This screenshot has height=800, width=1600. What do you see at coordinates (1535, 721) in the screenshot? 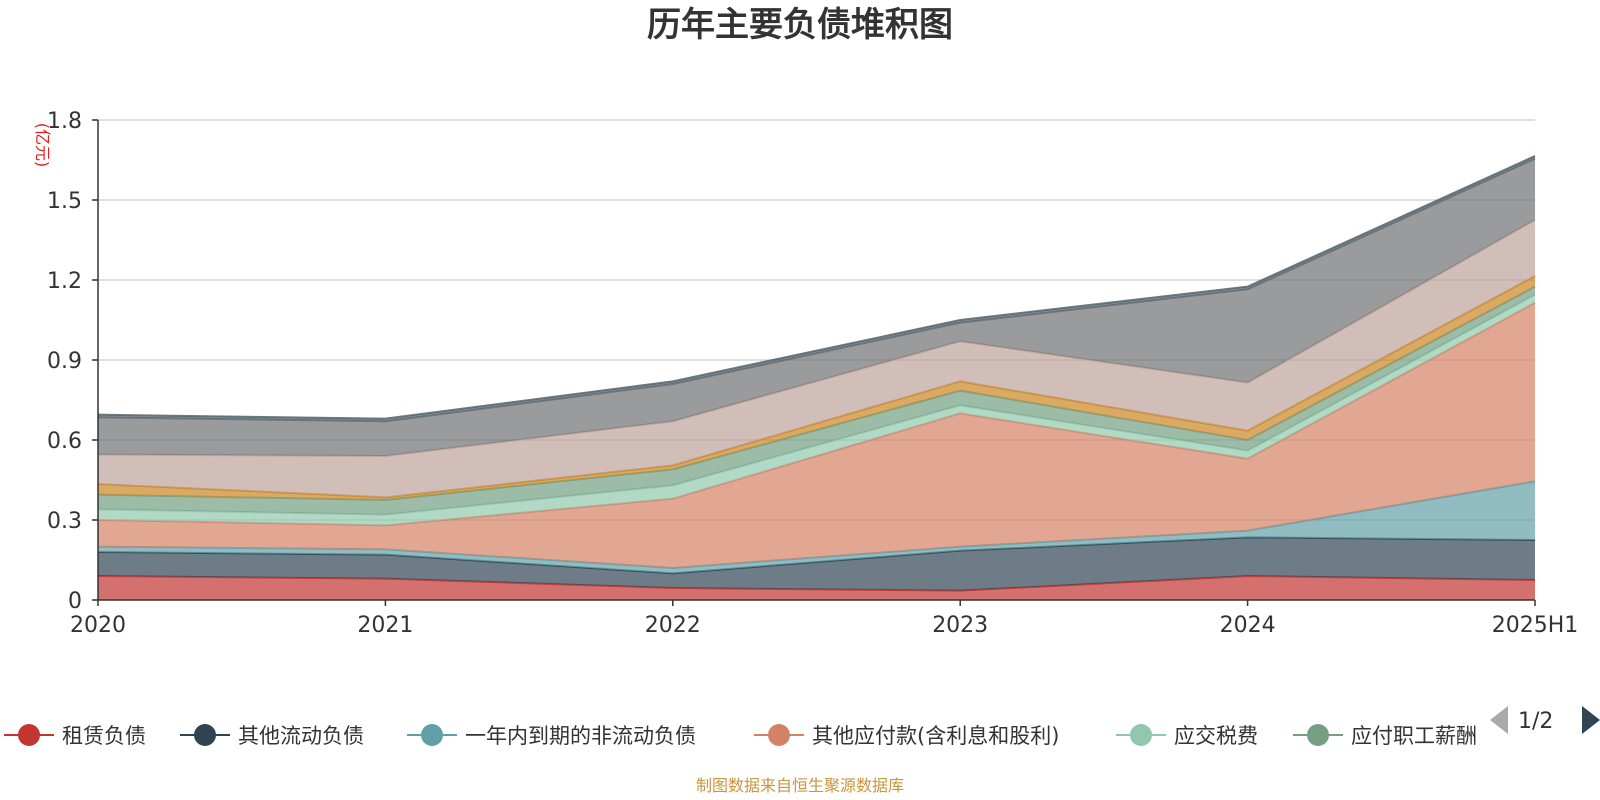
I see `legend-page-indicator: 1/2` at bounding box center [1535, 721].